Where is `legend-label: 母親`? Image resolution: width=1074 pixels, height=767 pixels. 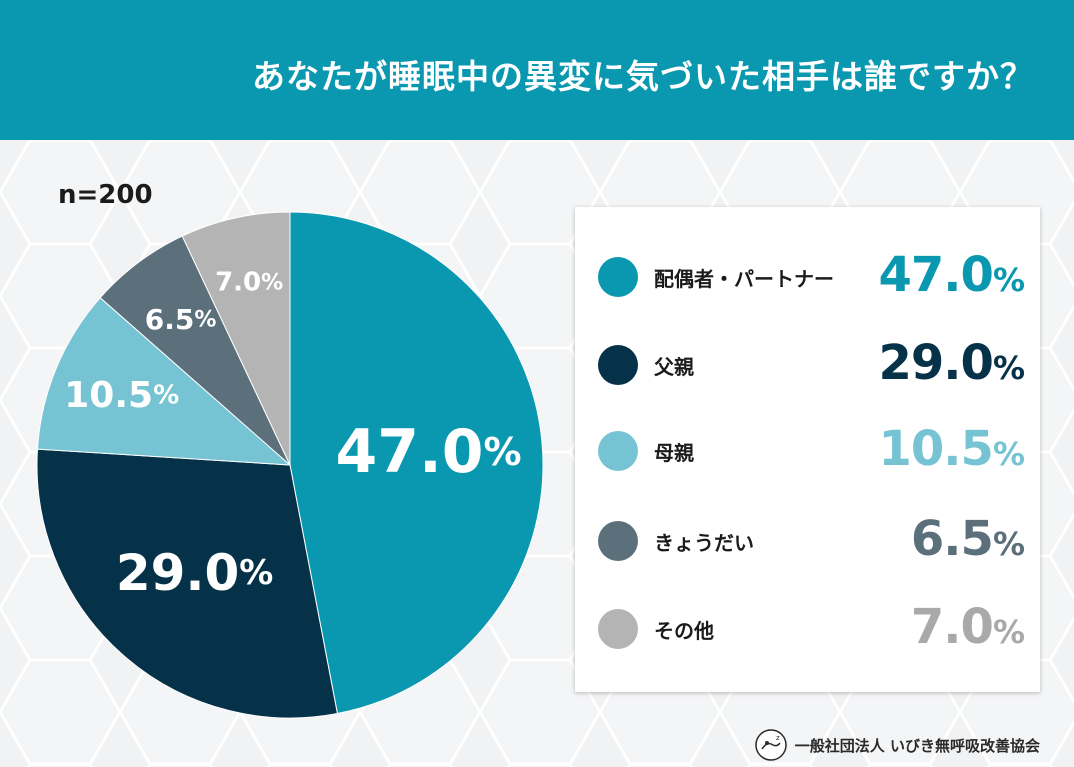 legend-label: 母親 is located at coordinates (674, 453).